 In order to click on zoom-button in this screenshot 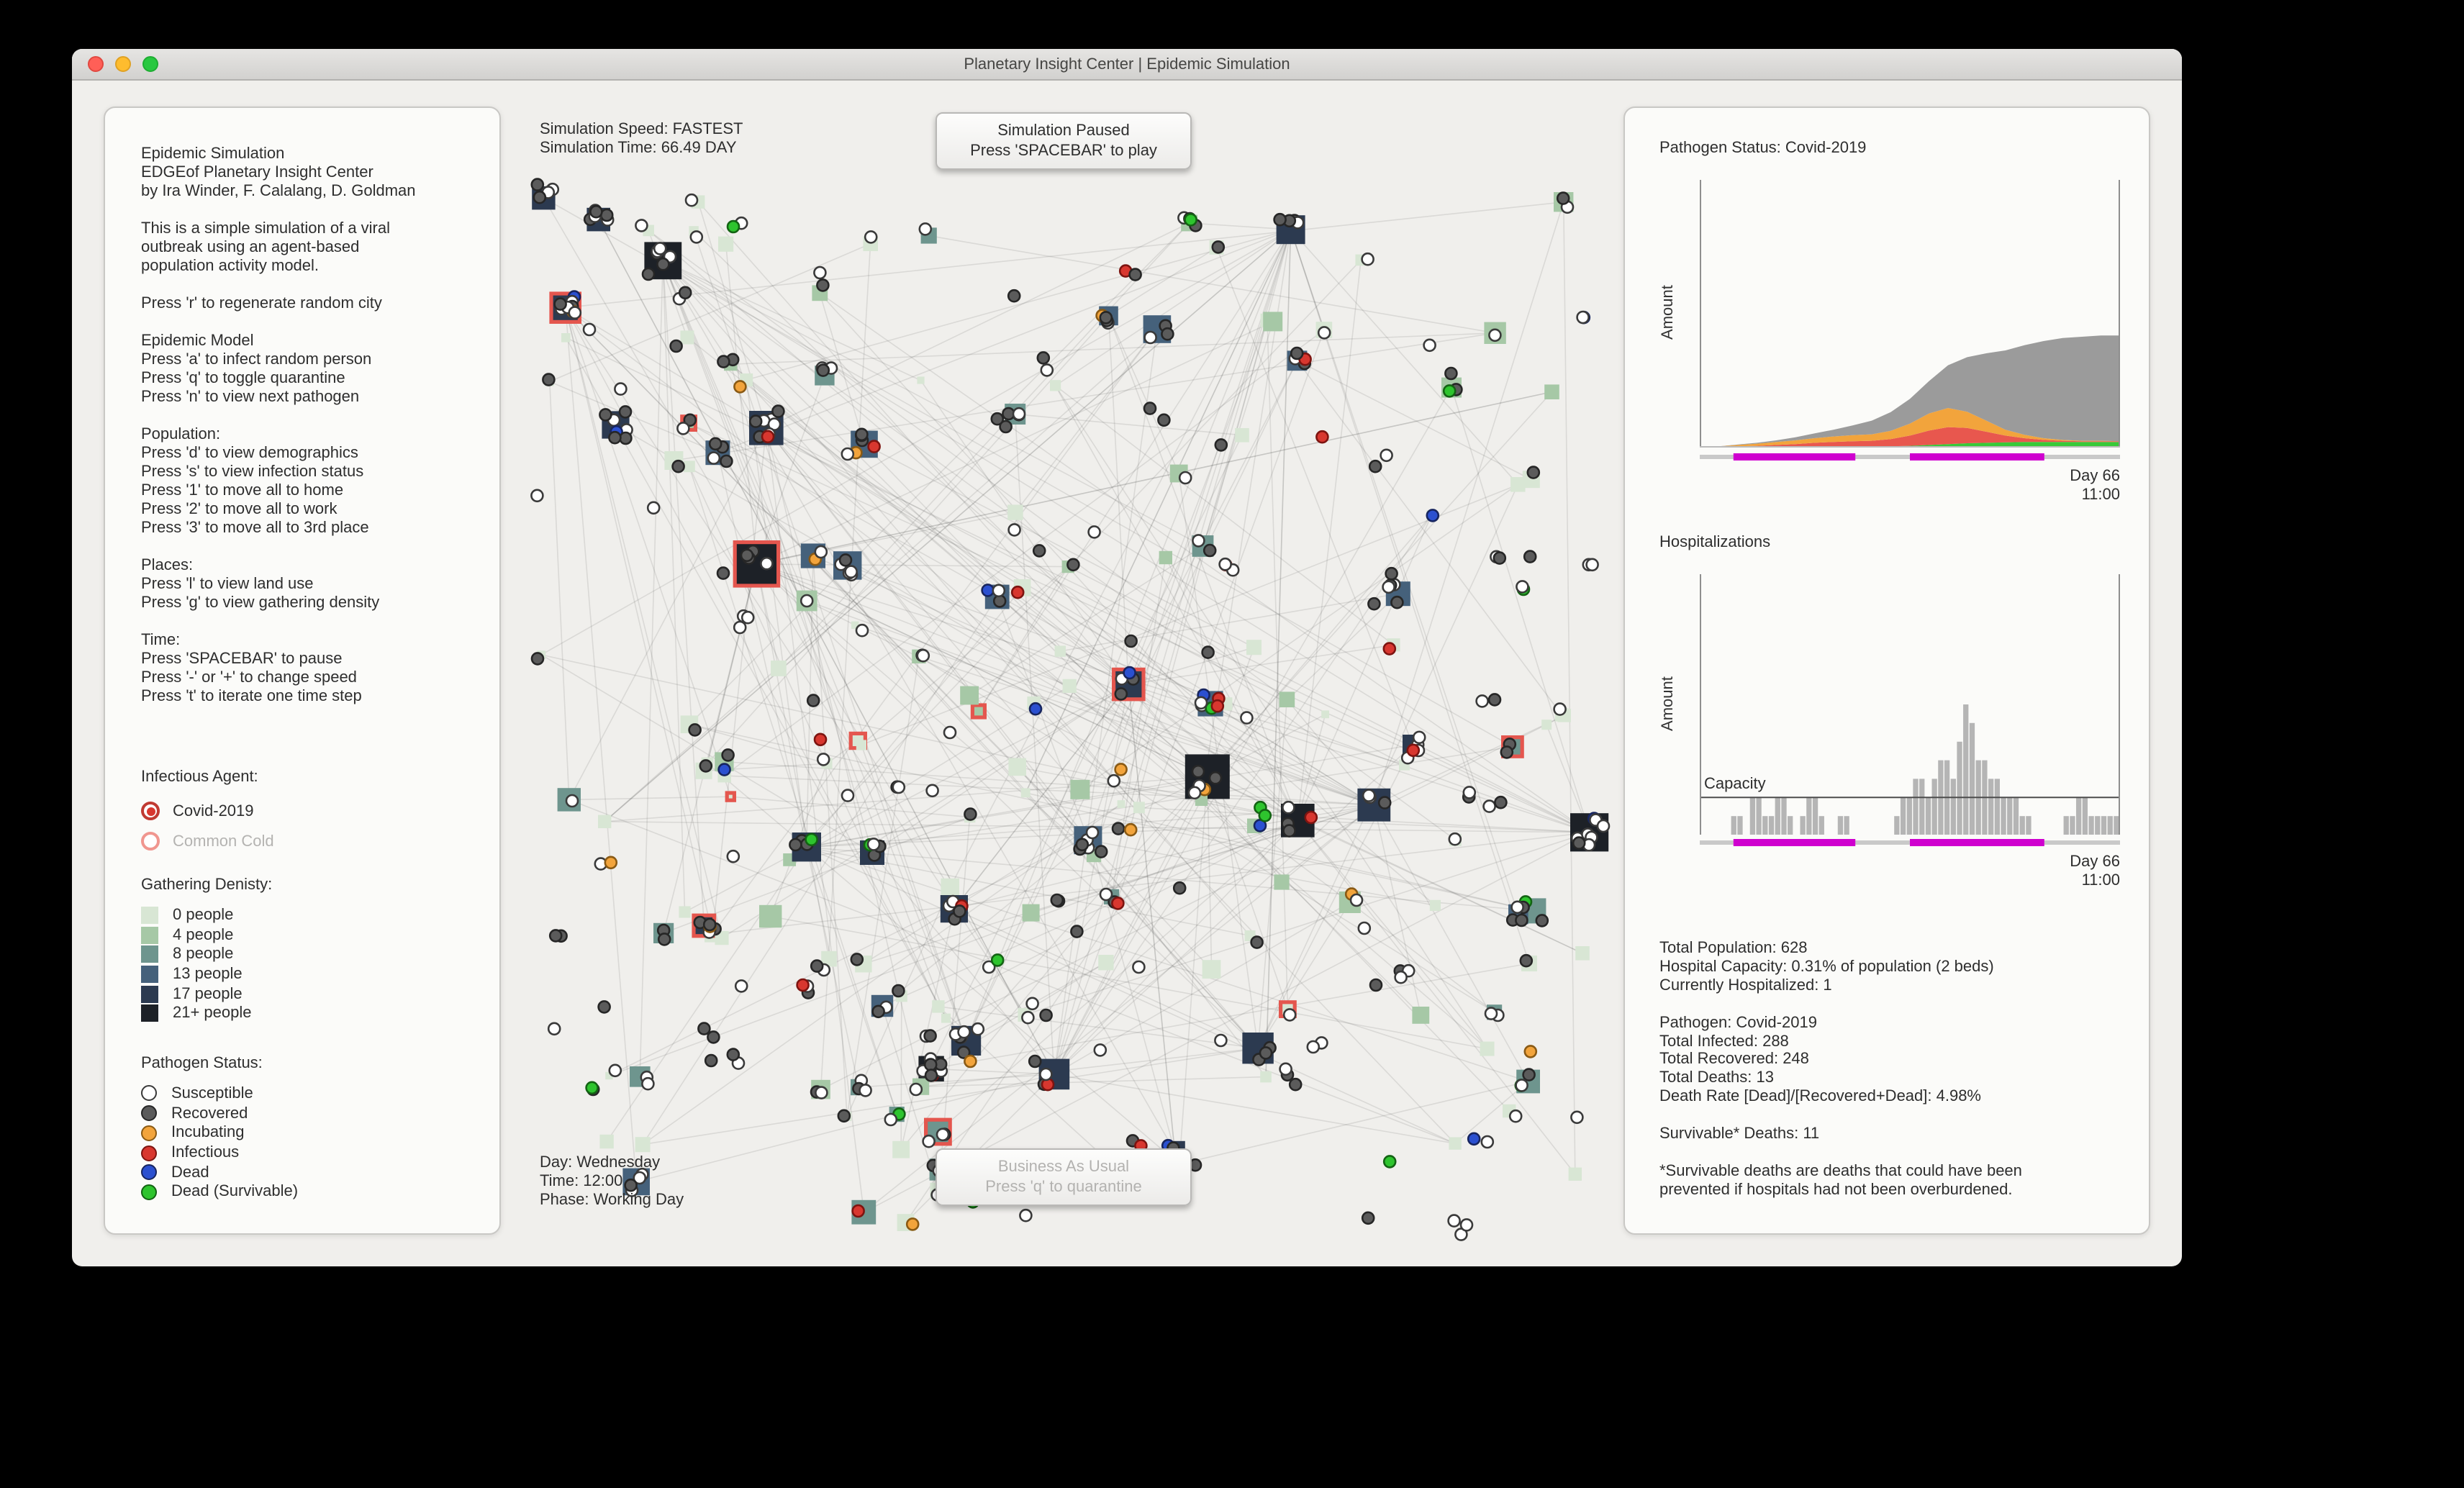, I will do `click(150, 64)`.